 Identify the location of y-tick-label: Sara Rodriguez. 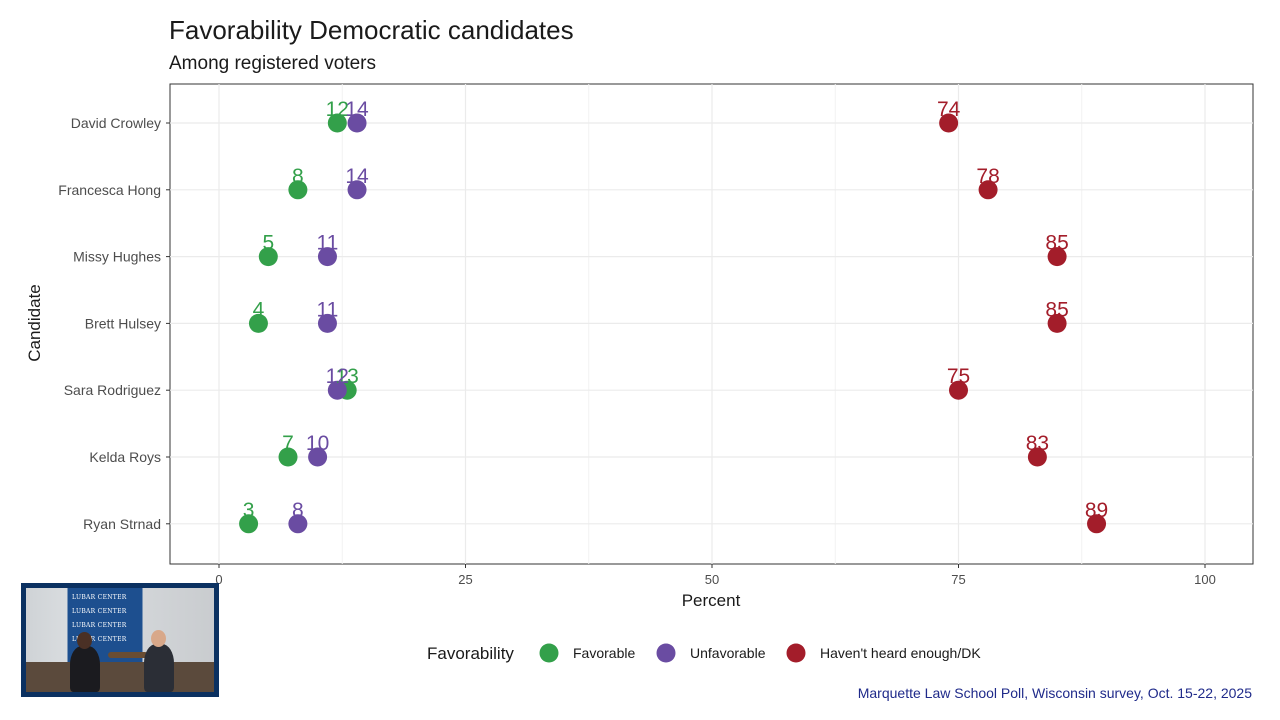
(112, 390).